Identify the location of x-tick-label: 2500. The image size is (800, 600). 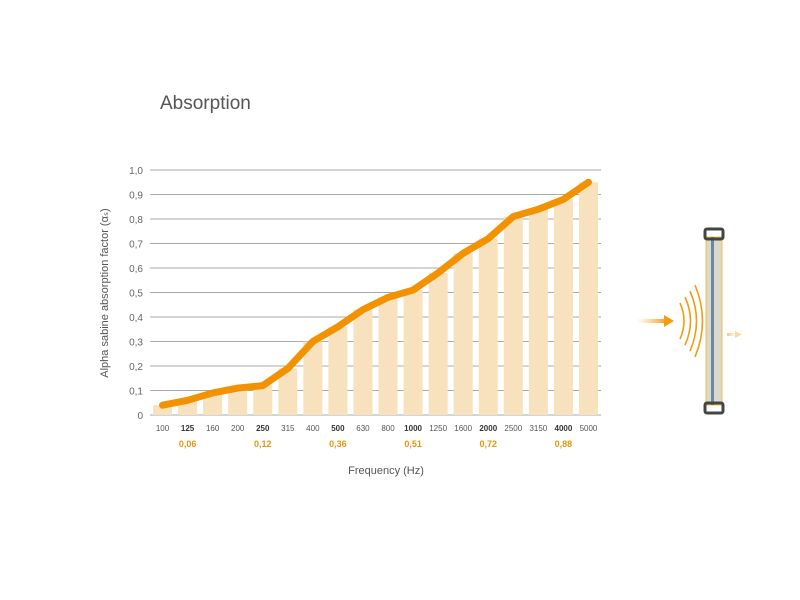
(513, 428).